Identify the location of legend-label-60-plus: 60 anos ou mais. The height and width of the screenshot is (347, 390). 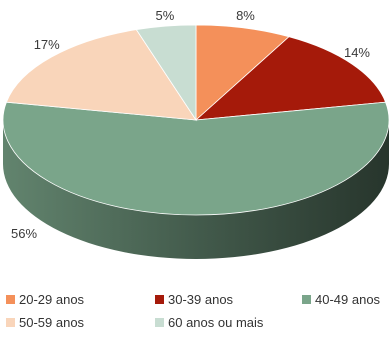
(216, 322).